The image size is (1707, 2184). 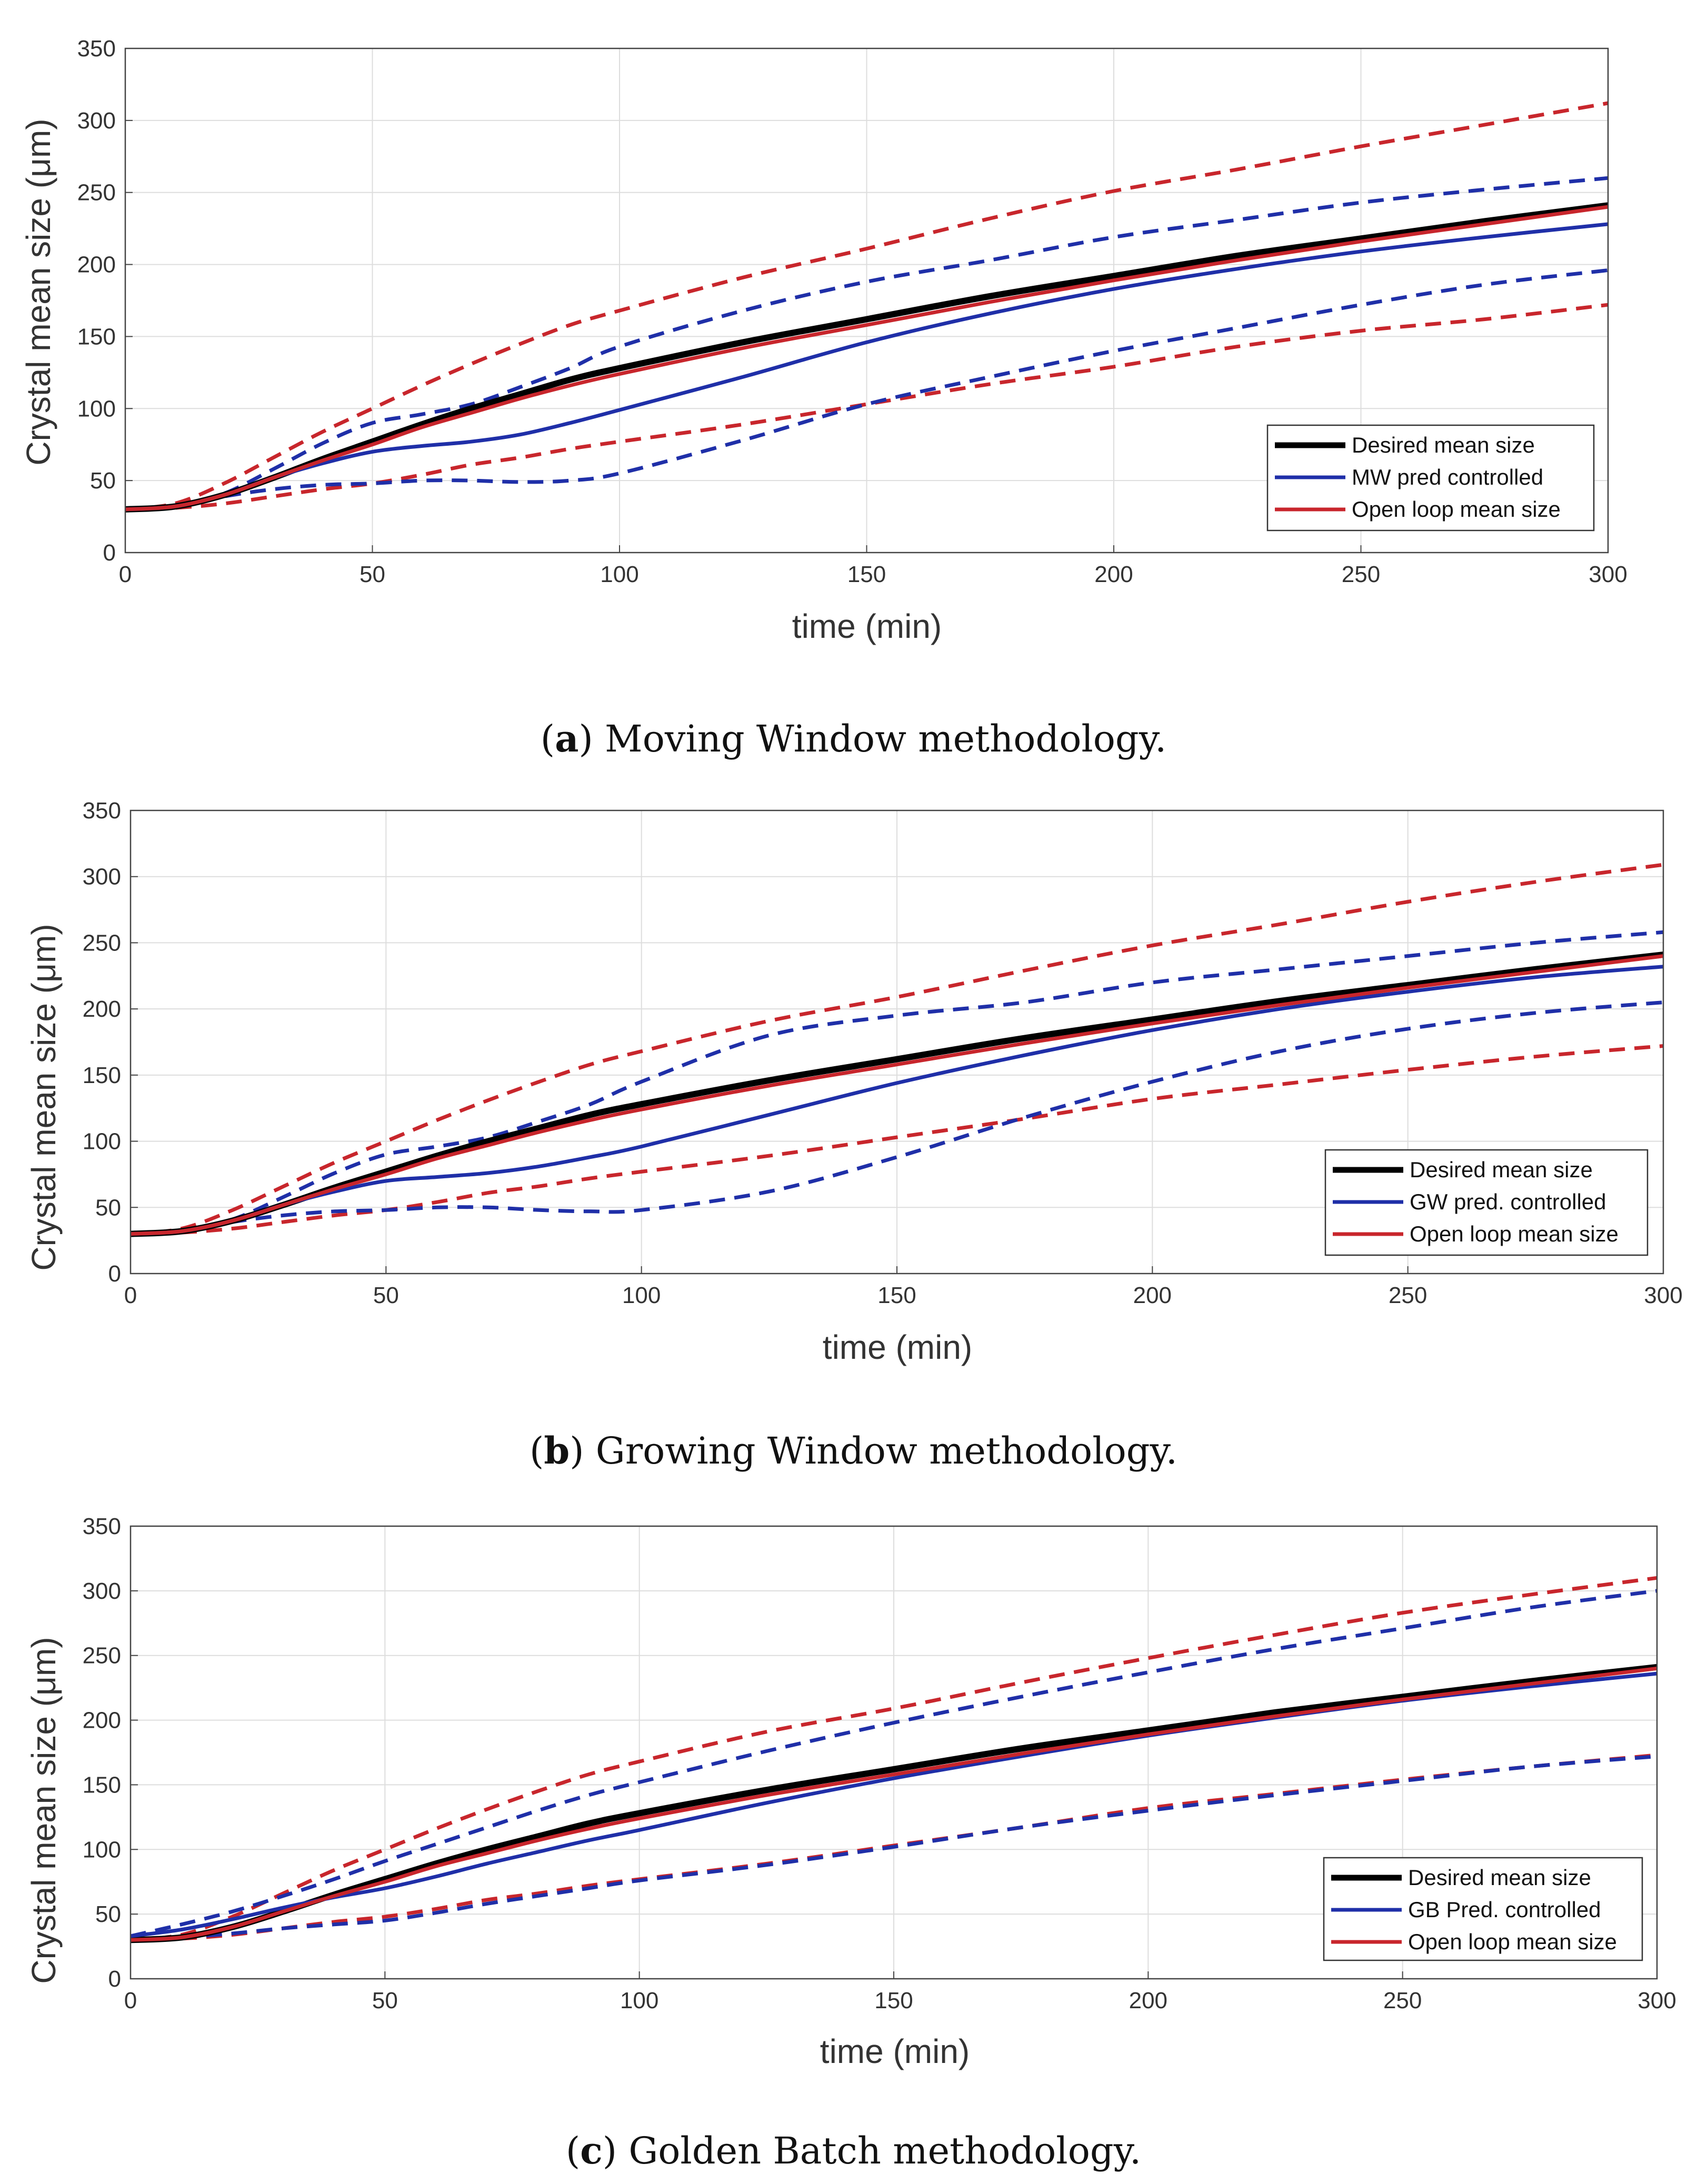 What do you see at coordinates (885, 2150) in the screenshot?
I see `caption-text: Golden Batch methodology.` at bounding box center [885, 2150].